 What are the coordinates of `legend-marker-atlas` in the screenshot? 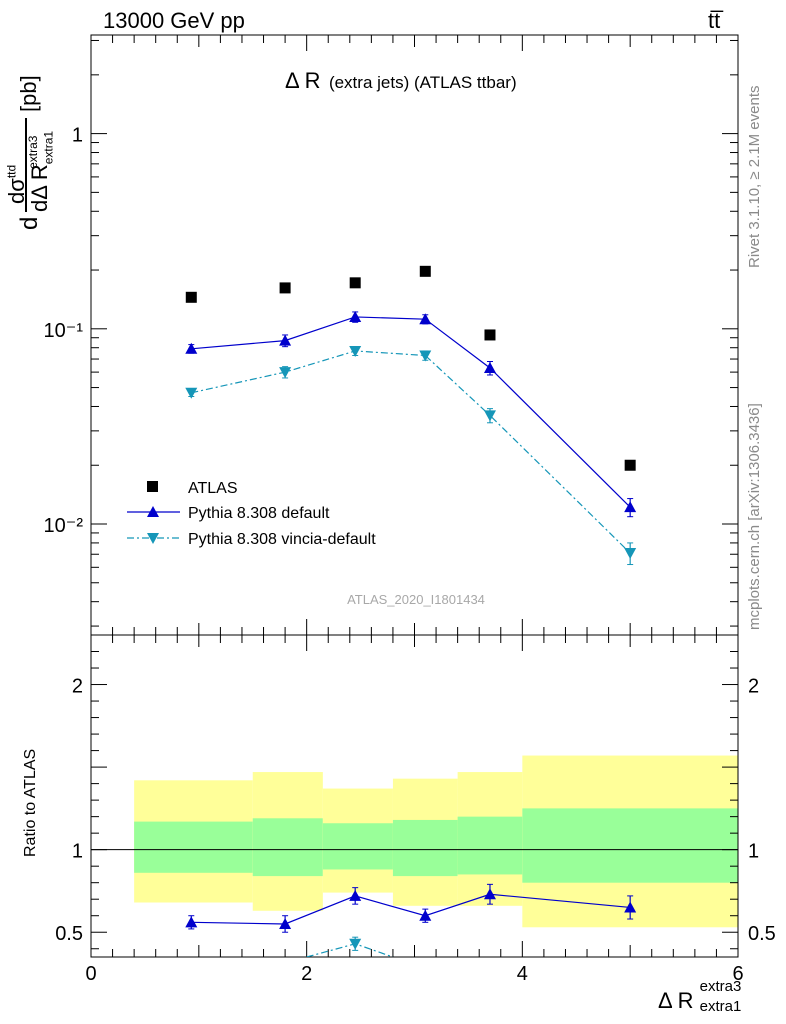 It's located at (152, 486).